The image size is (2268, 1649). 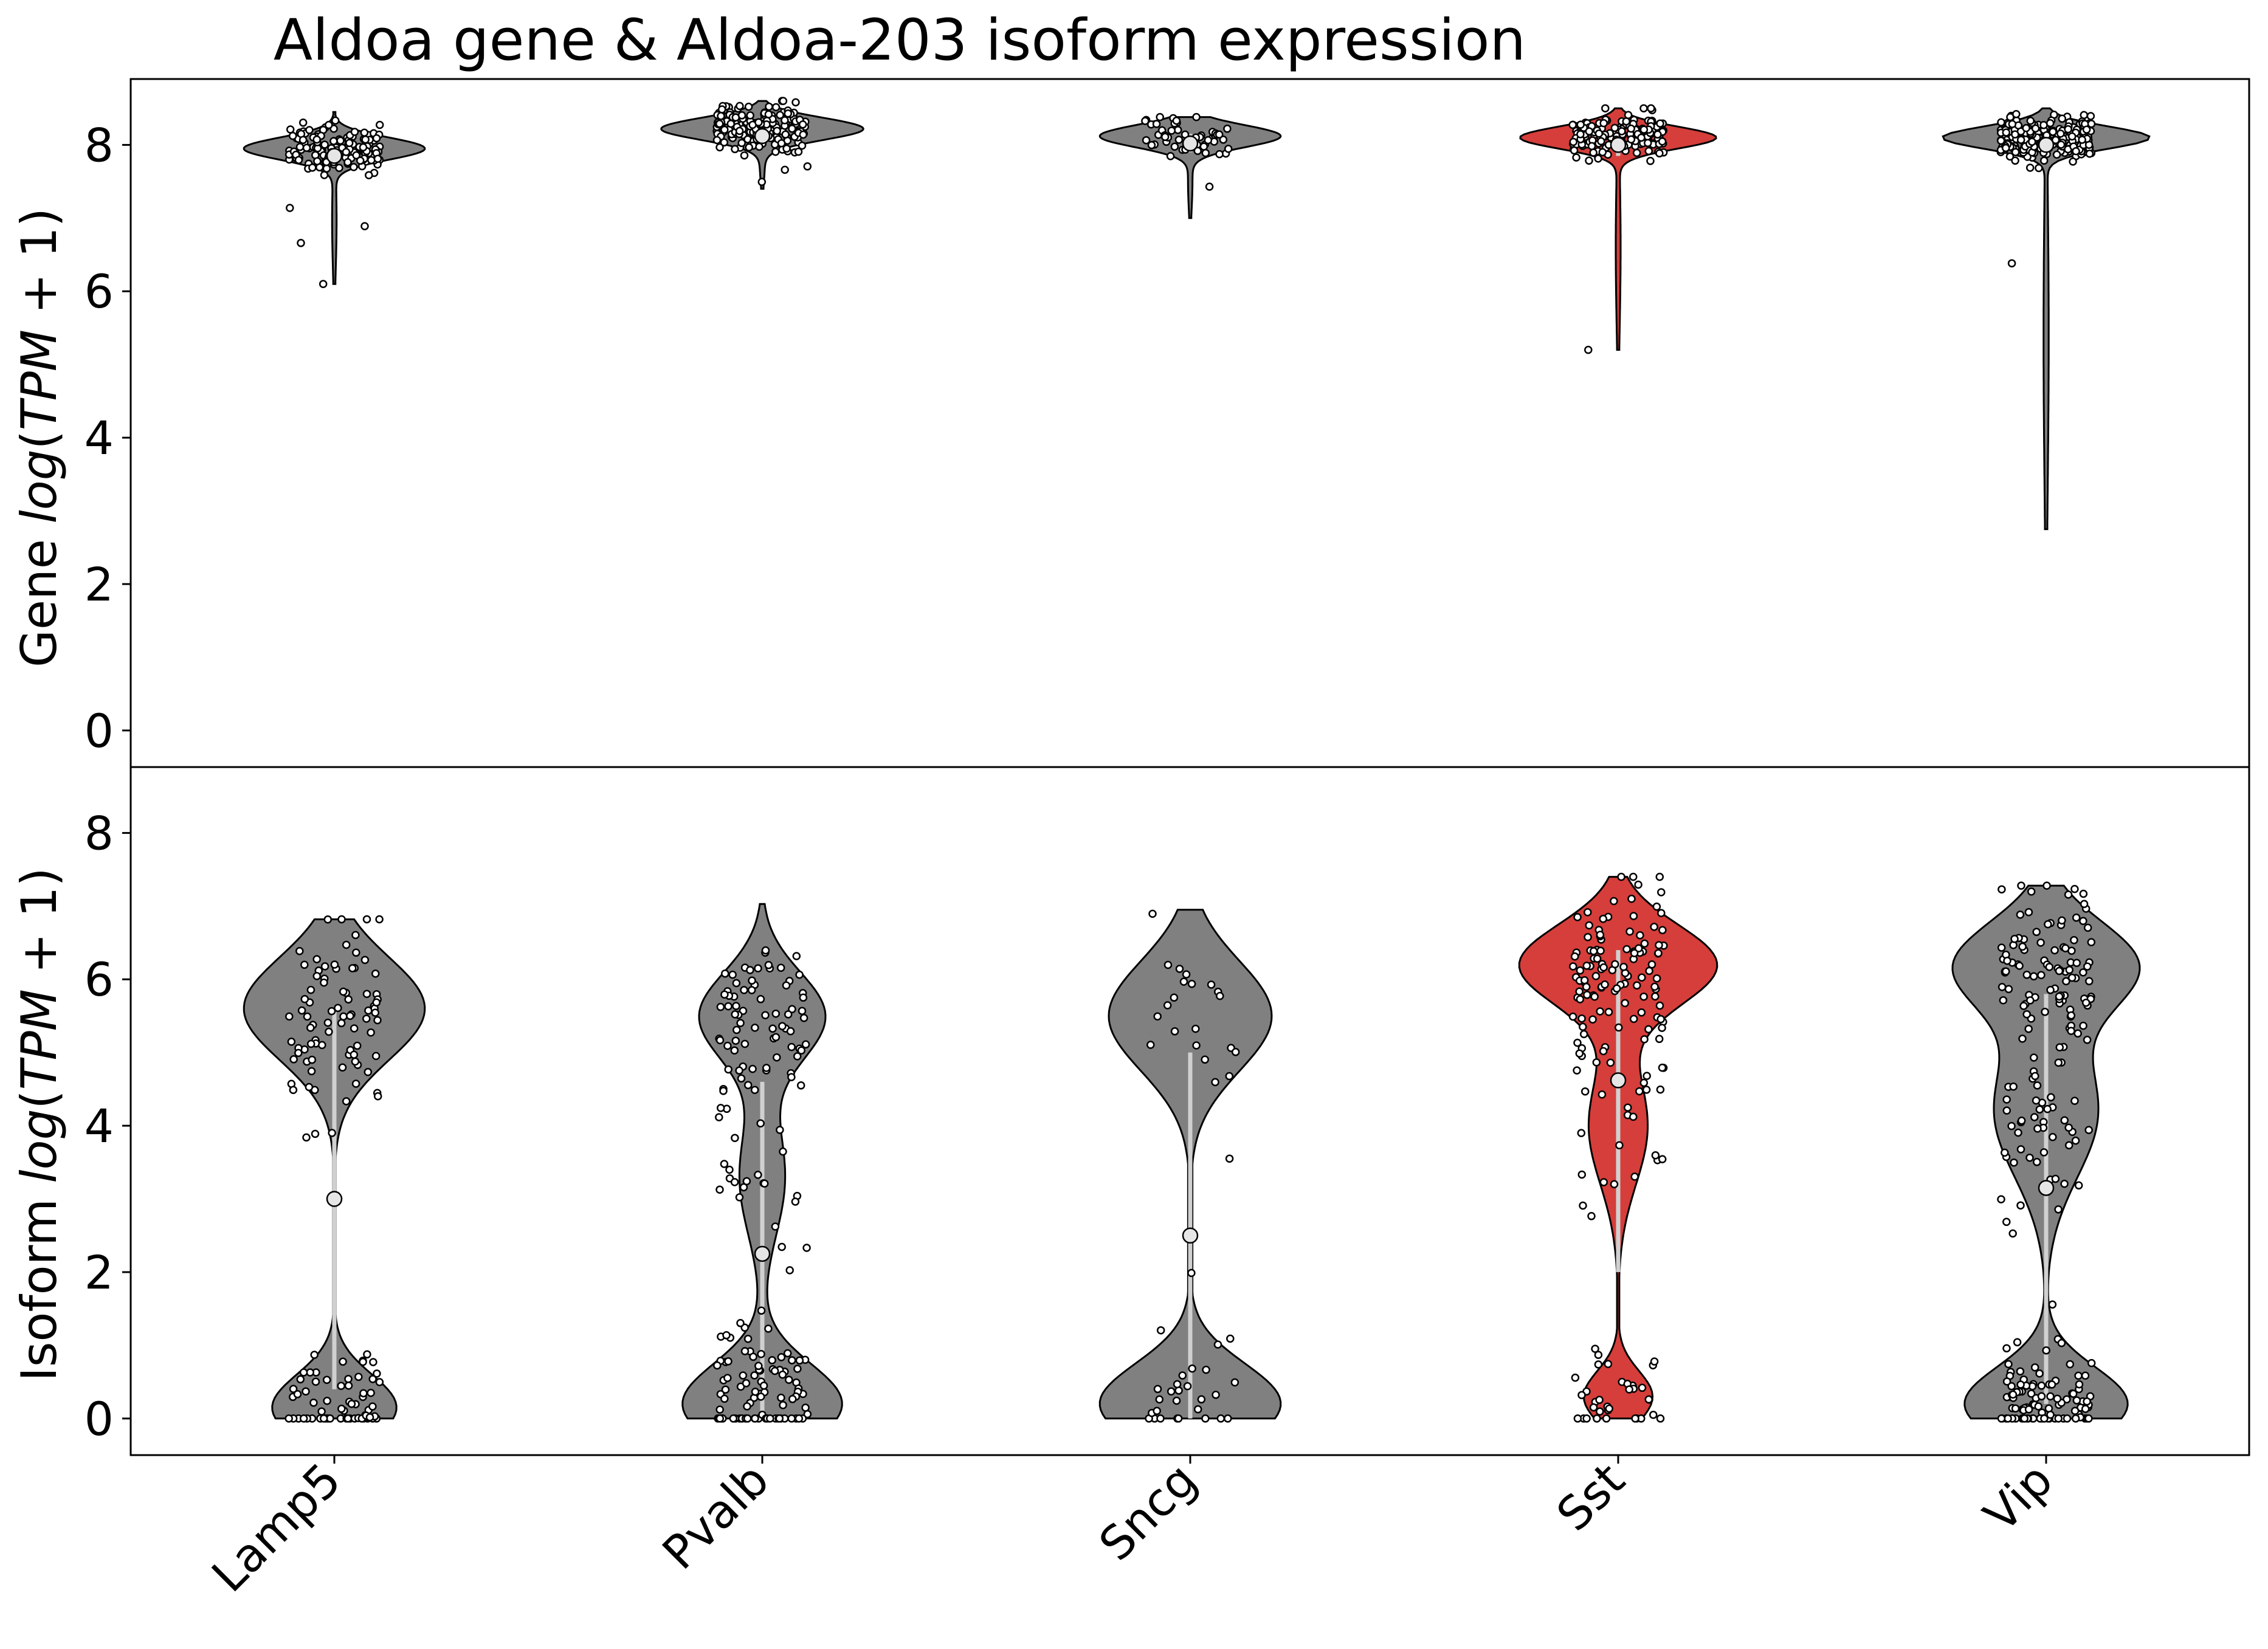 I want to click on gene-y-axis-label: Gene log(TPM + 1), so click(x=39, y=437).